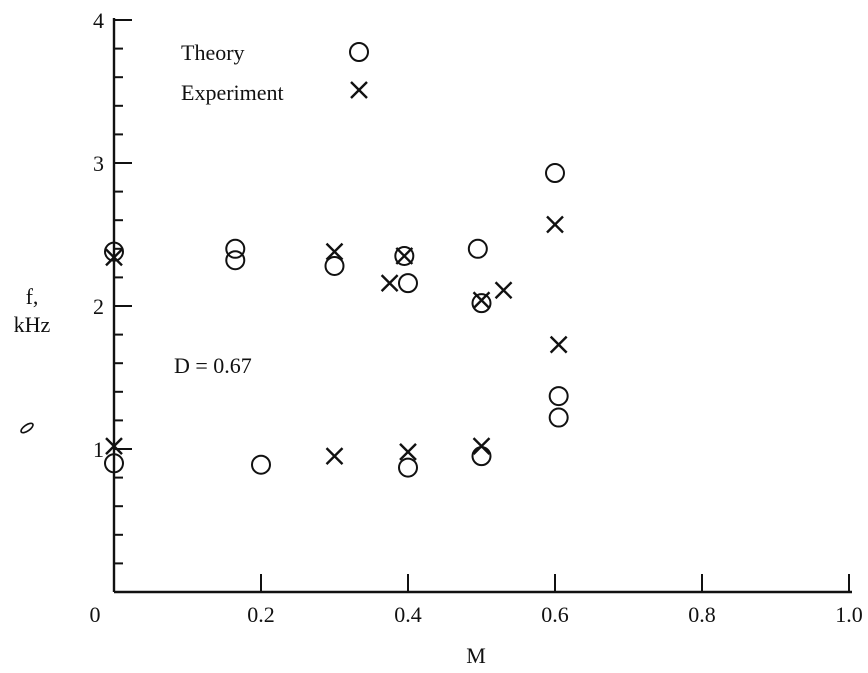 Image resolution: width=868 pixels, height=673 pixels. Describe the element at coordinates (95, 614) in the screenshot. I see `x-tick-label: 0` at that location.